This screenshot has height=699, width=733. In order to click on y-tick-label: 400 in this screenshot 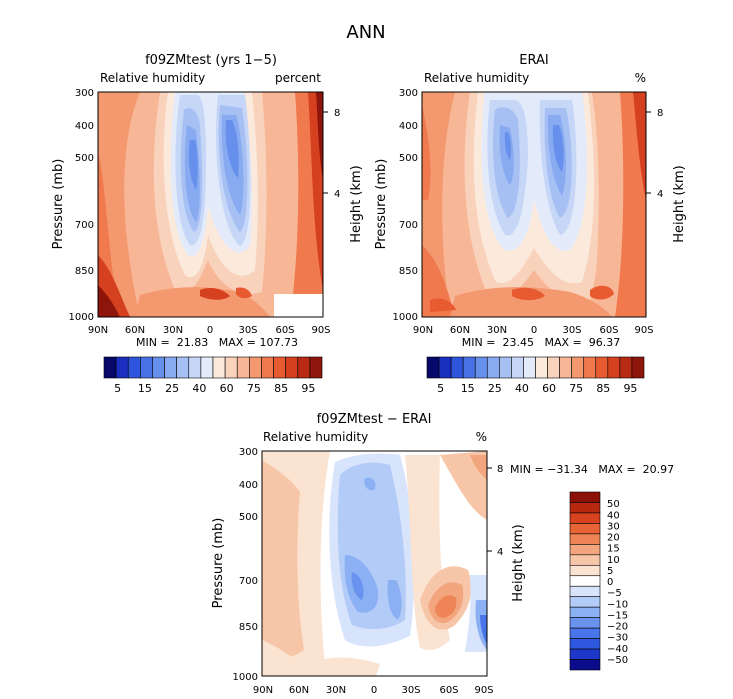, I will do `click(408, 126)`.